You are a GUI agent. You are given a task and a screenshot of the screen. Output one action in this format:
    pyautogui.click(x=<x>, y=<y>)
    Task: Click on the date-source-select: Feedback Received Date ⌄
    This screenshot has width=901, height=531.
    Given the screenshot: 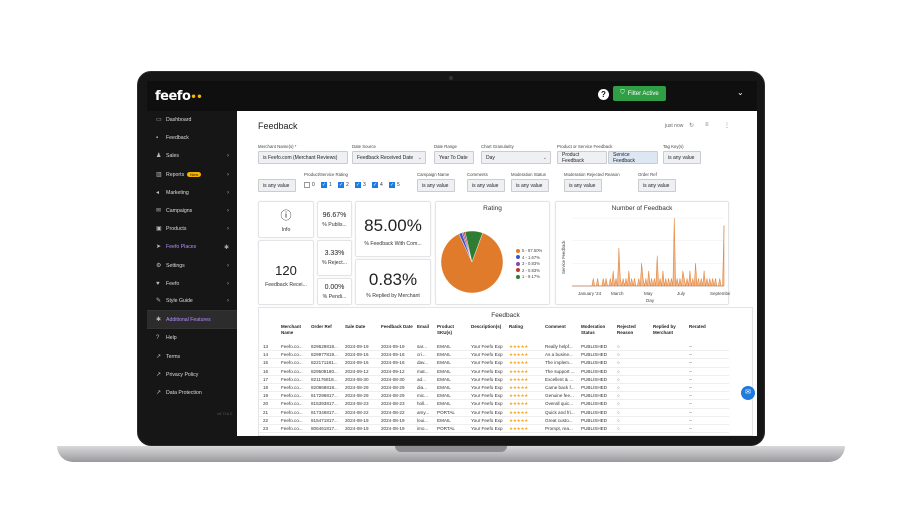 What is the action you would take?
    pyautogui.click(x=389, y=157)
    